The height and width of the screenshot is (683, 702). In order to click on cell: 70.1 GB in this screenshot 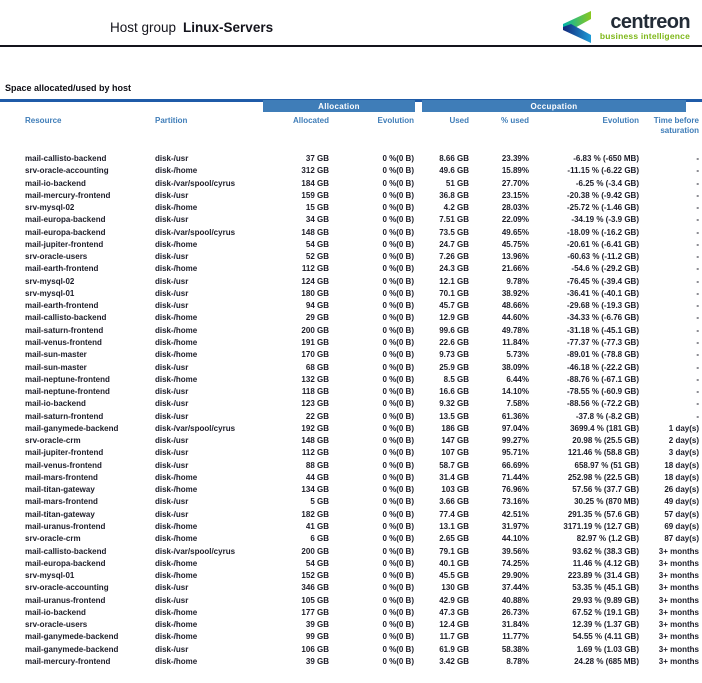, I will do `click(454, 293)`.